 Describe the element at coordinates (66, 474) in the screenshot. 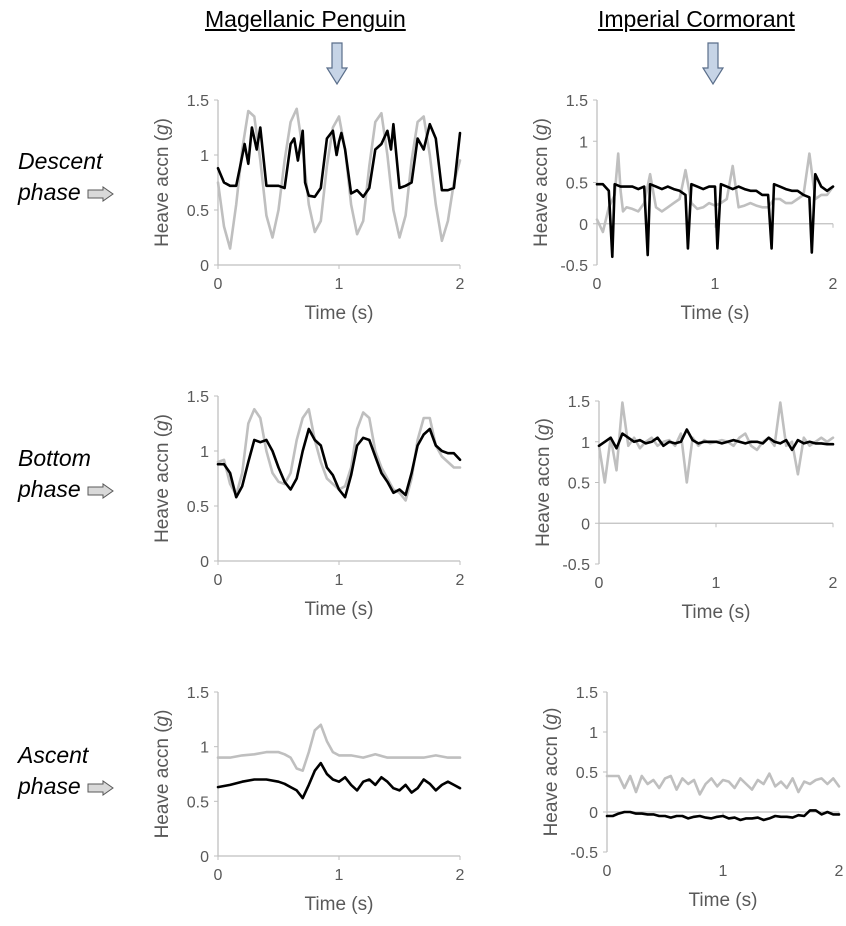

I see `phase-label-bottom: Bottom phase` at that location.